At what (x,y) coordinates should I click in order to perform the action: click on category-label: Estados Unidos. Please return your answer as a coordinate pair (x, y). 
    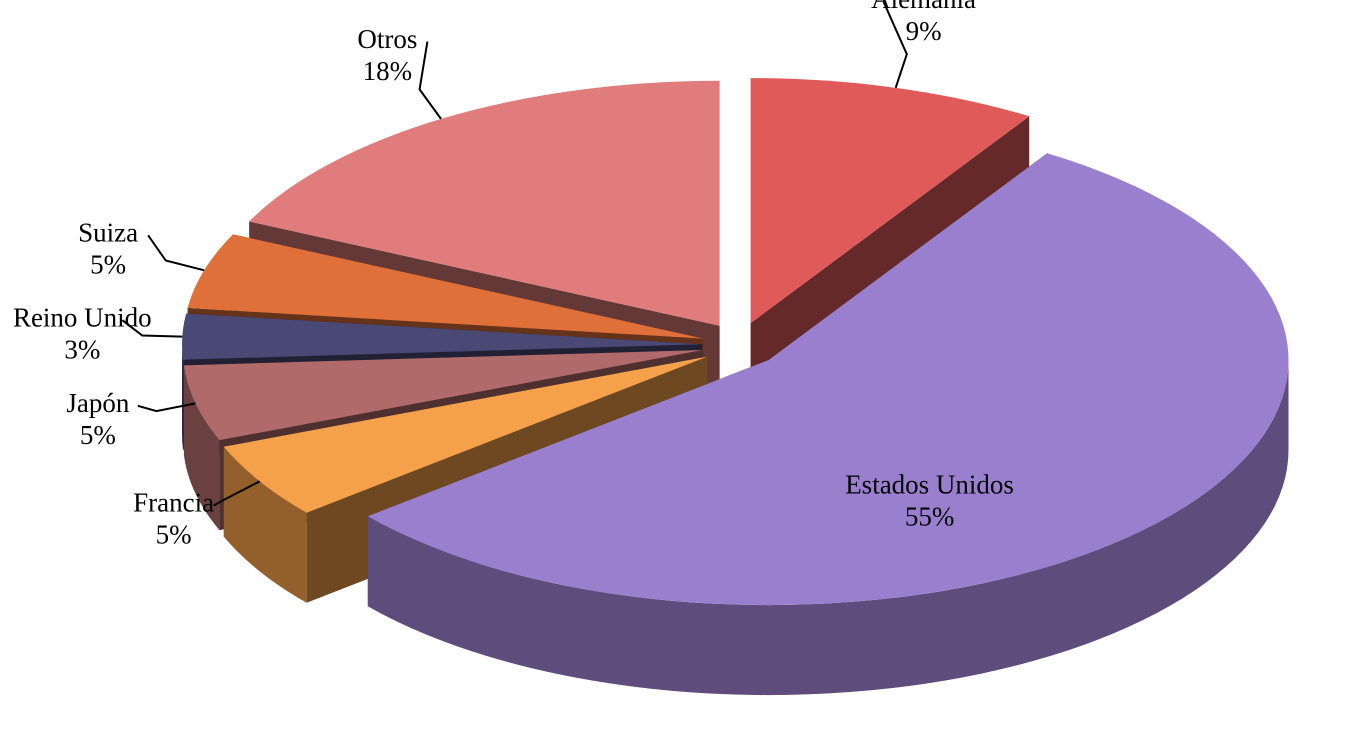
    Looking at the image, I should click on (929, 485).